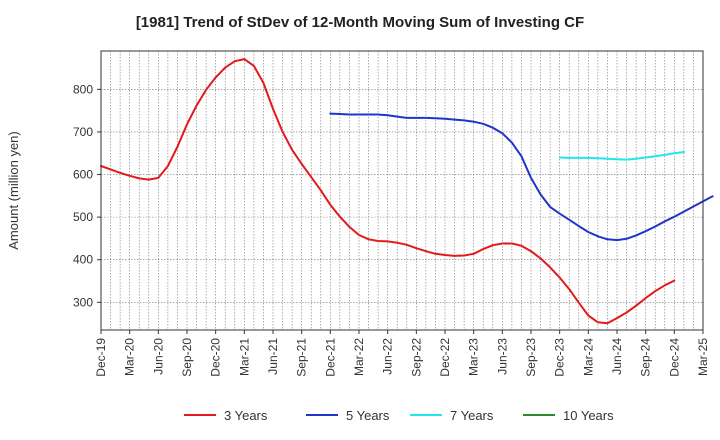  What do you see at coordinates (368, 415) in the screenshot?
I see `legend-label: 5 Years` at bounding box center [368, 415].